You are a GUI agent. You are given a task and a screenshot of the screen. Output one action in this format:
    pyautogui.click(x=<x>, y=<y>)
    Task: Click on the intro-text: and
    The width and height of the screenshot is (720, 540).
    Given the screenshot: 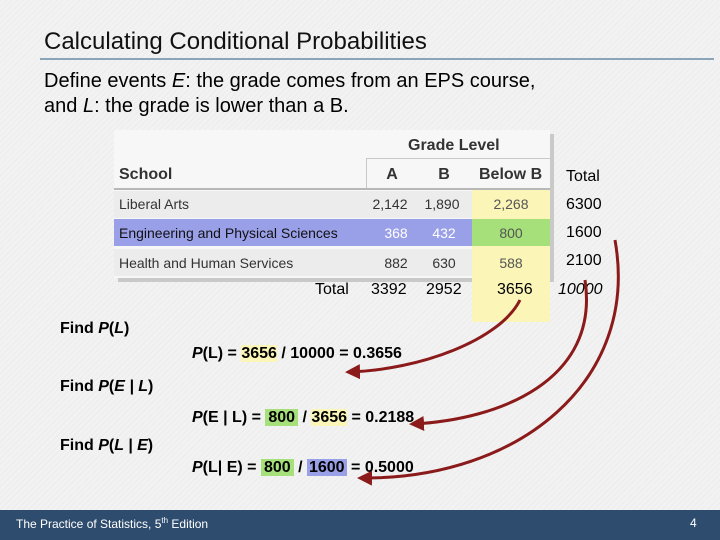 What is the action you would take?
    pyautogui.click(x=63, y=106)
    